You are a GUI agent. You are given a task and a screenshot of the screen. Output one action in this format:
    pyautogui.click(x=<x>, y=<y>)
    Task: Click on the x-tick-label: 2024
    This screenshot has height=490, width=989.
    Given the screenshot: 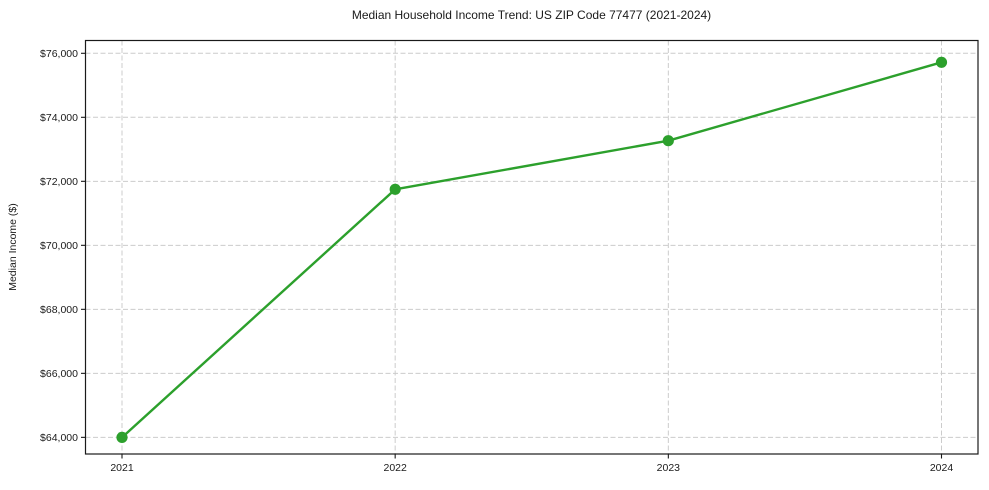 What is the action you would take?
    pyautogui.click(x=942, y=468)
    